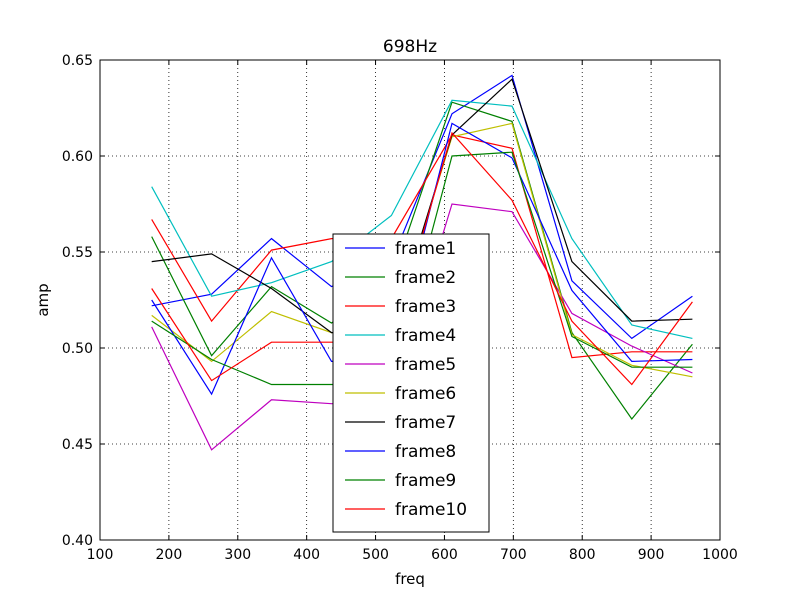 This screenshot has height=600, width=800. What do you see at coordinates (425, 365) in the screenshot?
I see `legend-label: frame5` at bounding box center [425, 365].